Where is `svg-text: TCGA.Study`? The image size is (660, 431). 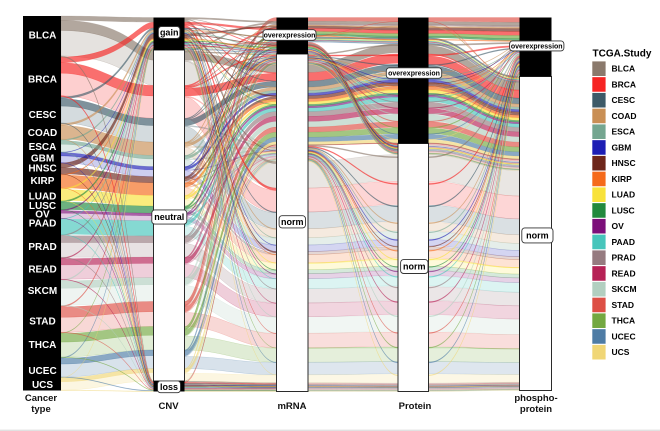 svg-text: TCGA.Study is located at coordinates (622, 54).